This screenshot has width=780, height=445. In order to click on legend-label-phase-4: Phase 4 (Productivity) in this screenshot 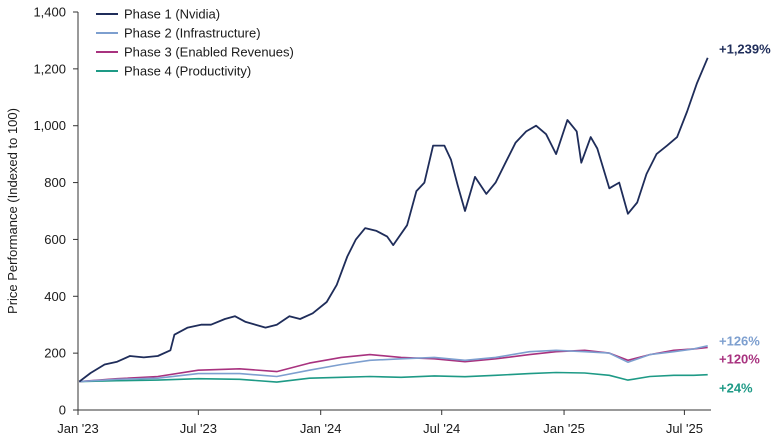, I will do `click(187, 71)`.